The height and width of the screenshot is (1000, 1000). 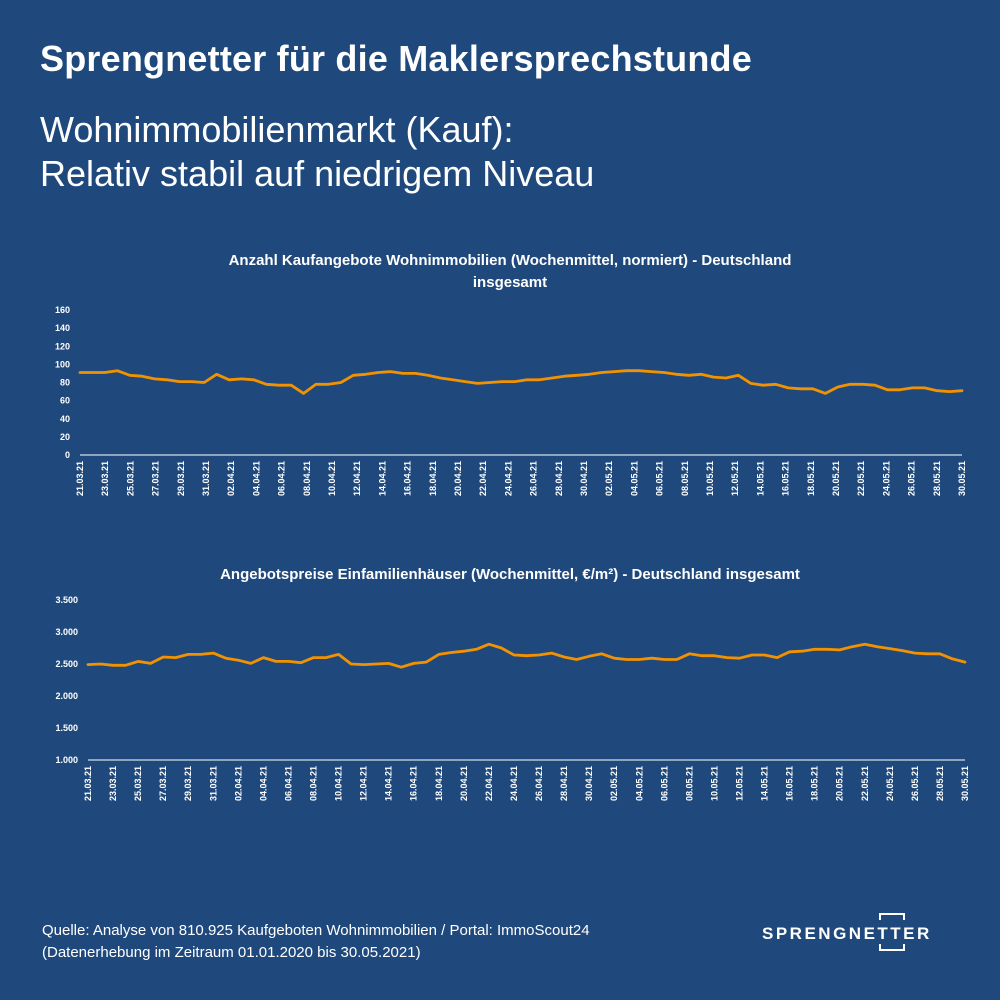 What do you see at coordinates (288, 783) in the screenshot?
I see `chart-2-xtick-label: 06.04.21` at bounding box center [288, 783].